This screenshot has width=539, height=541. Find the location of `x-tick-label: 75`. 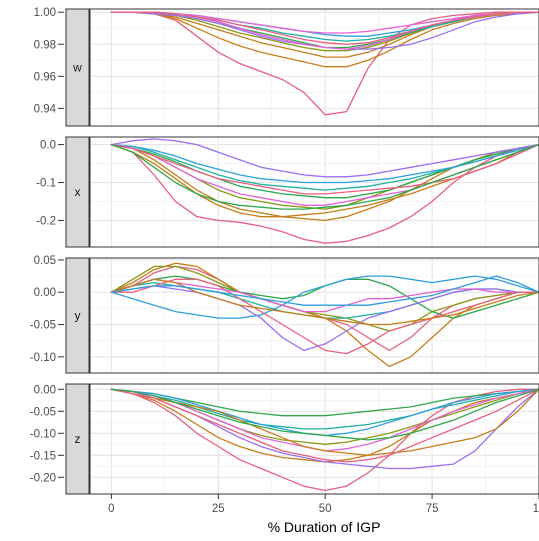

x-tick-label: 75 is located at coordinates (432, 509).